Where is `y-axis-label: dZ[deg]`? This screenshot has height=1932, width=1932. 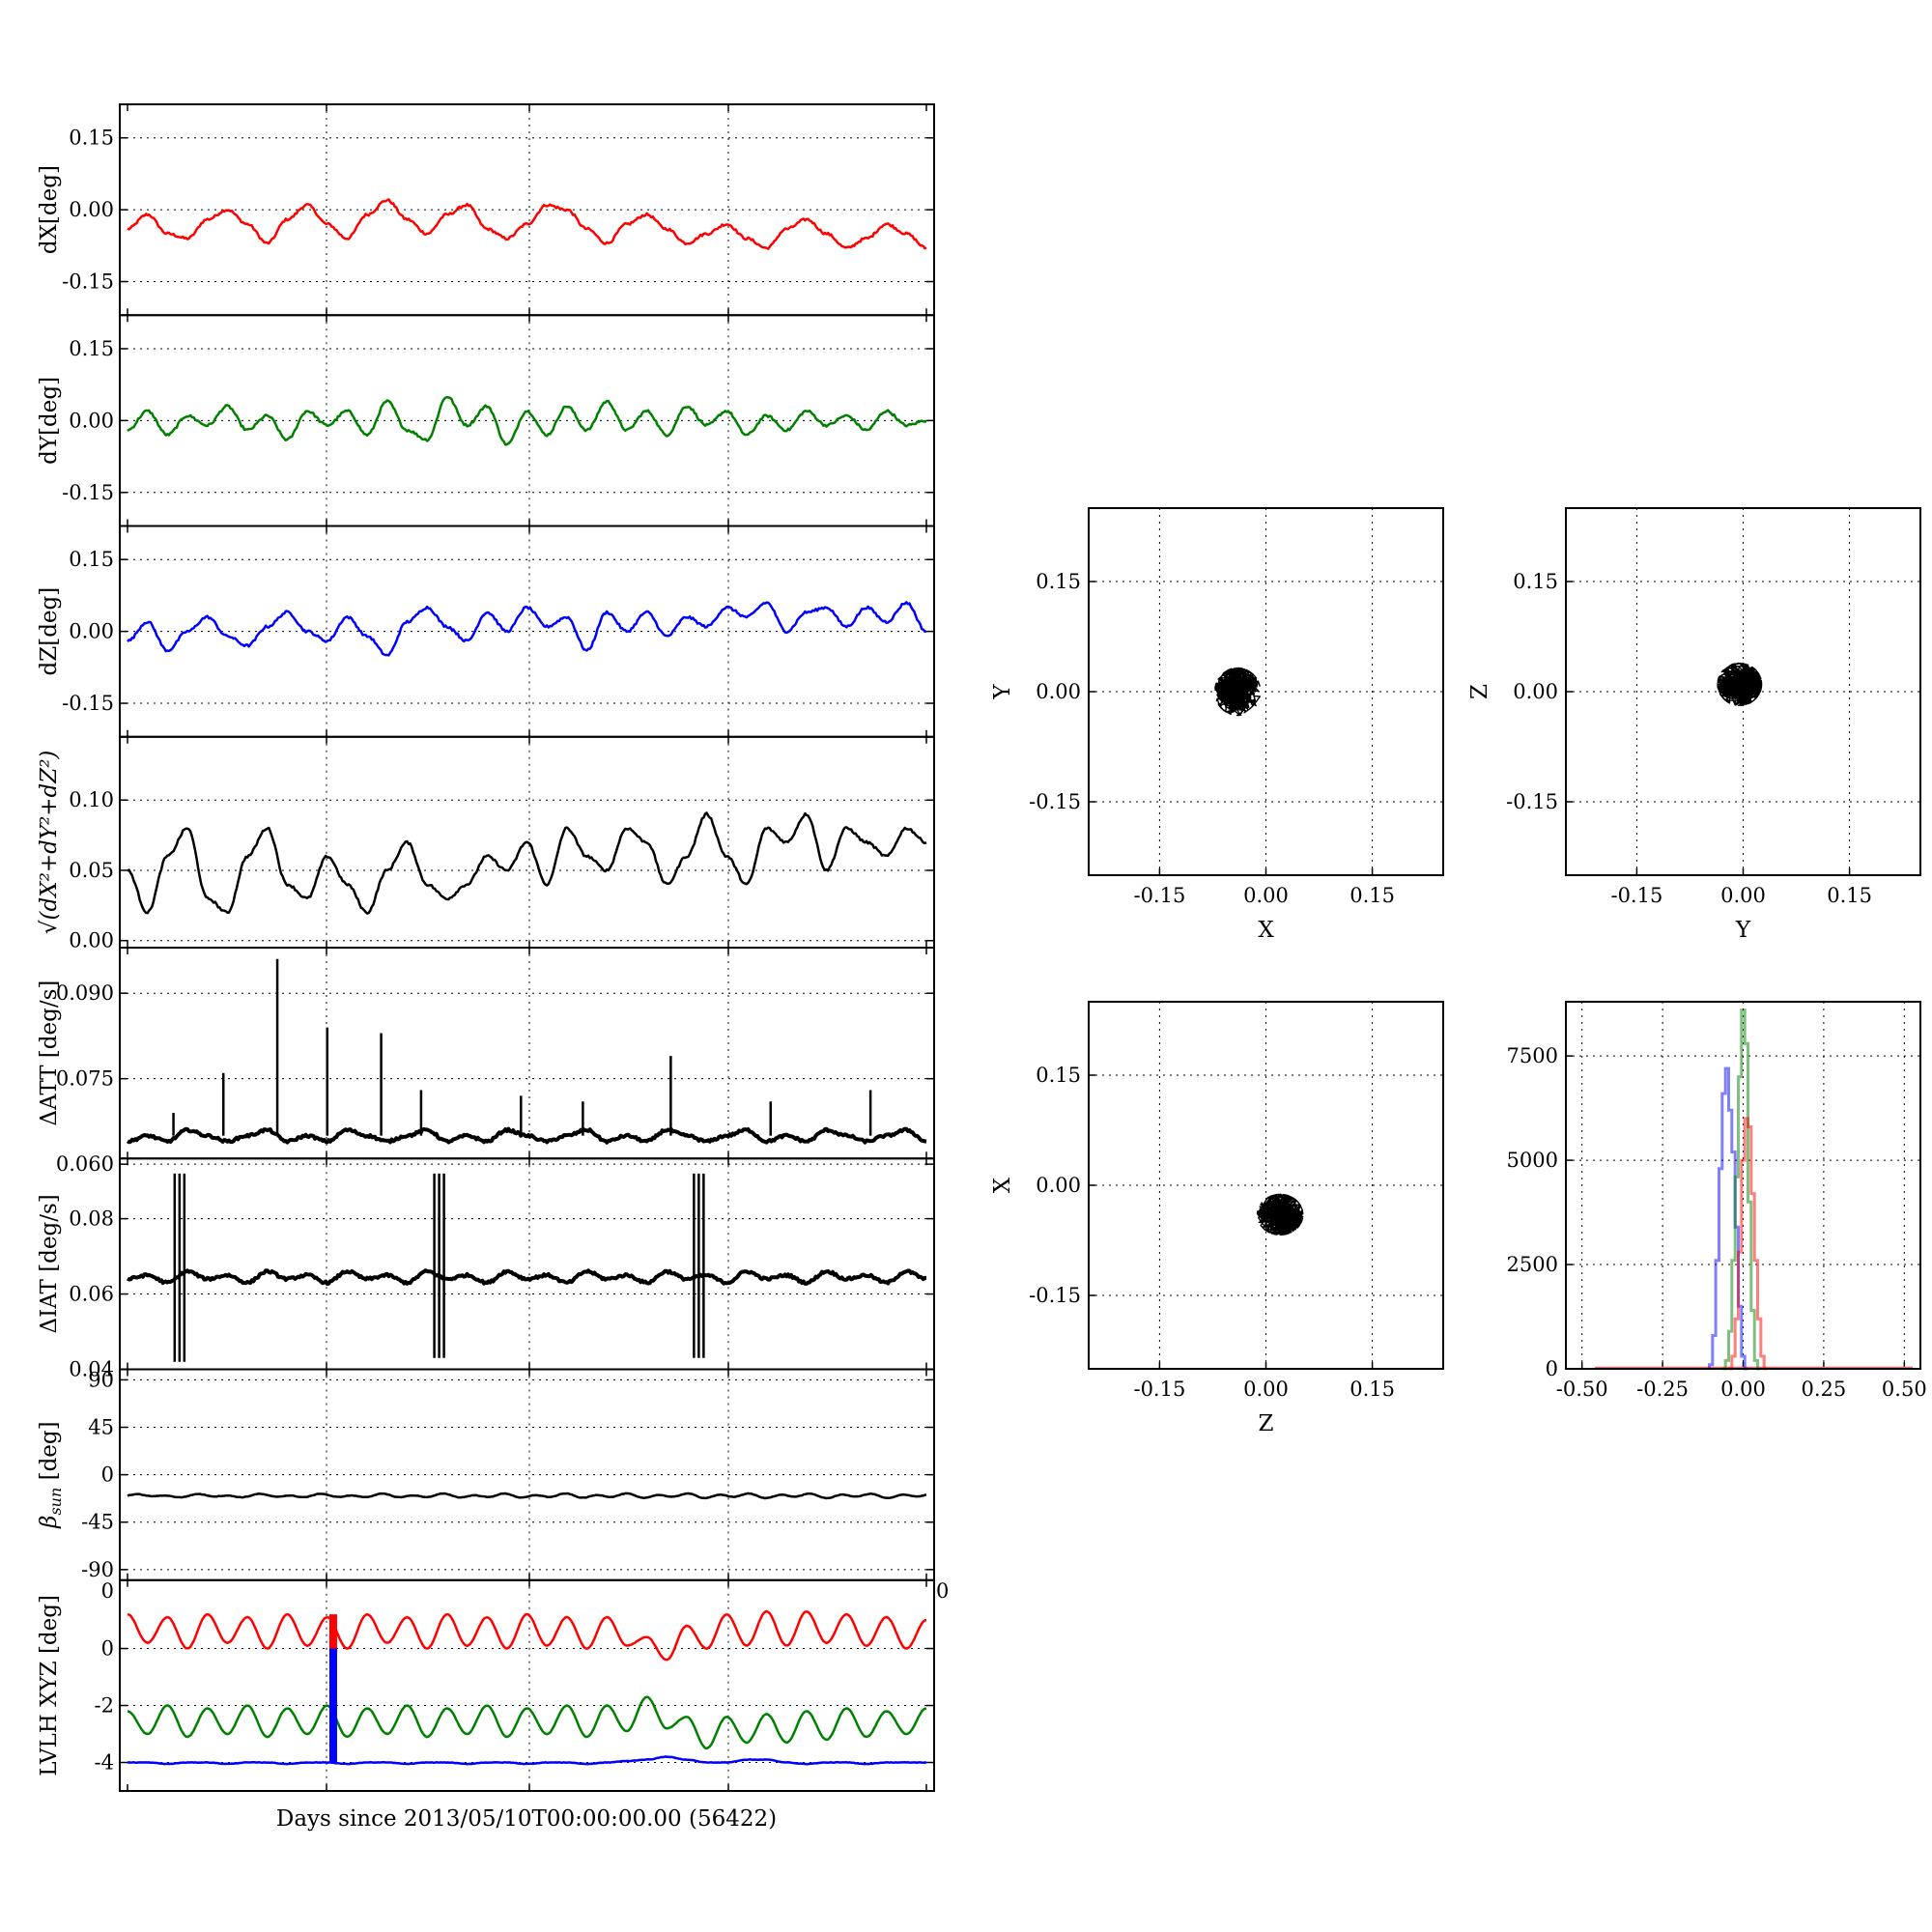 y-axis-label: dZ[deg] is located at coordinates (49, 631).